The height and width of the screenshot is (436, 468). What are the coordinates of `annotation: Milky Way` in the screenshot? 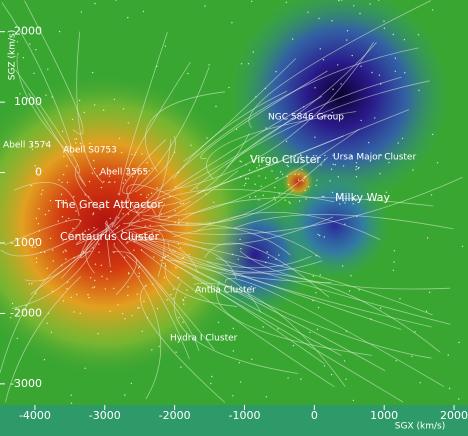 It's located at (363, 197).